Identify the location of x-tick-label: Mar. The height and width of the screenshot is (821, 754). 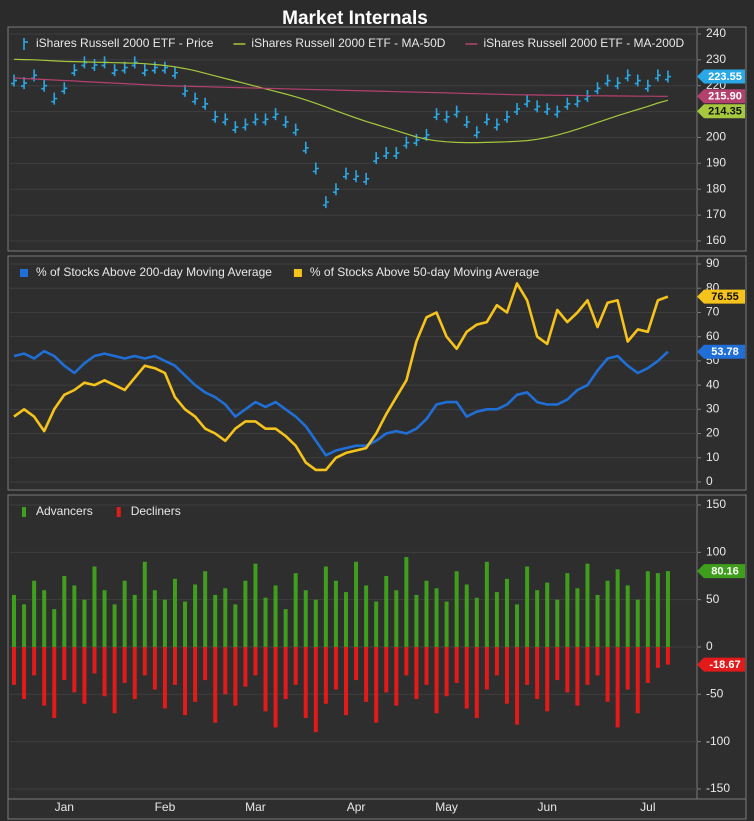
(255, 807).